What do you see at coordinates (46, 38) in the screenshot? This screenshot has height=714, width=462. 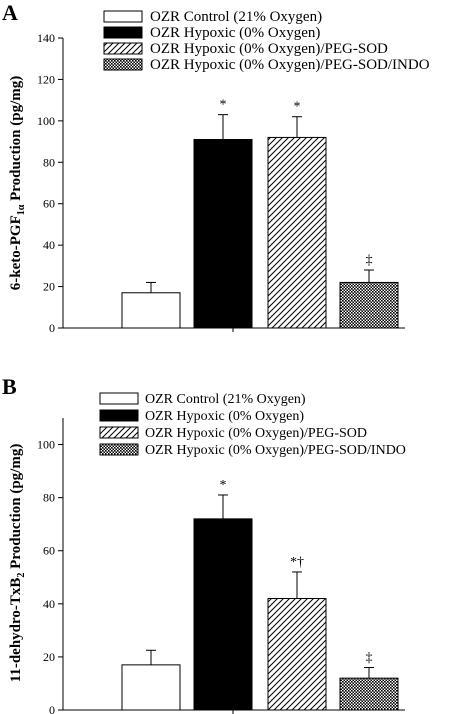 I see `y-tick-label: 140` at bounding box center [46, 38].